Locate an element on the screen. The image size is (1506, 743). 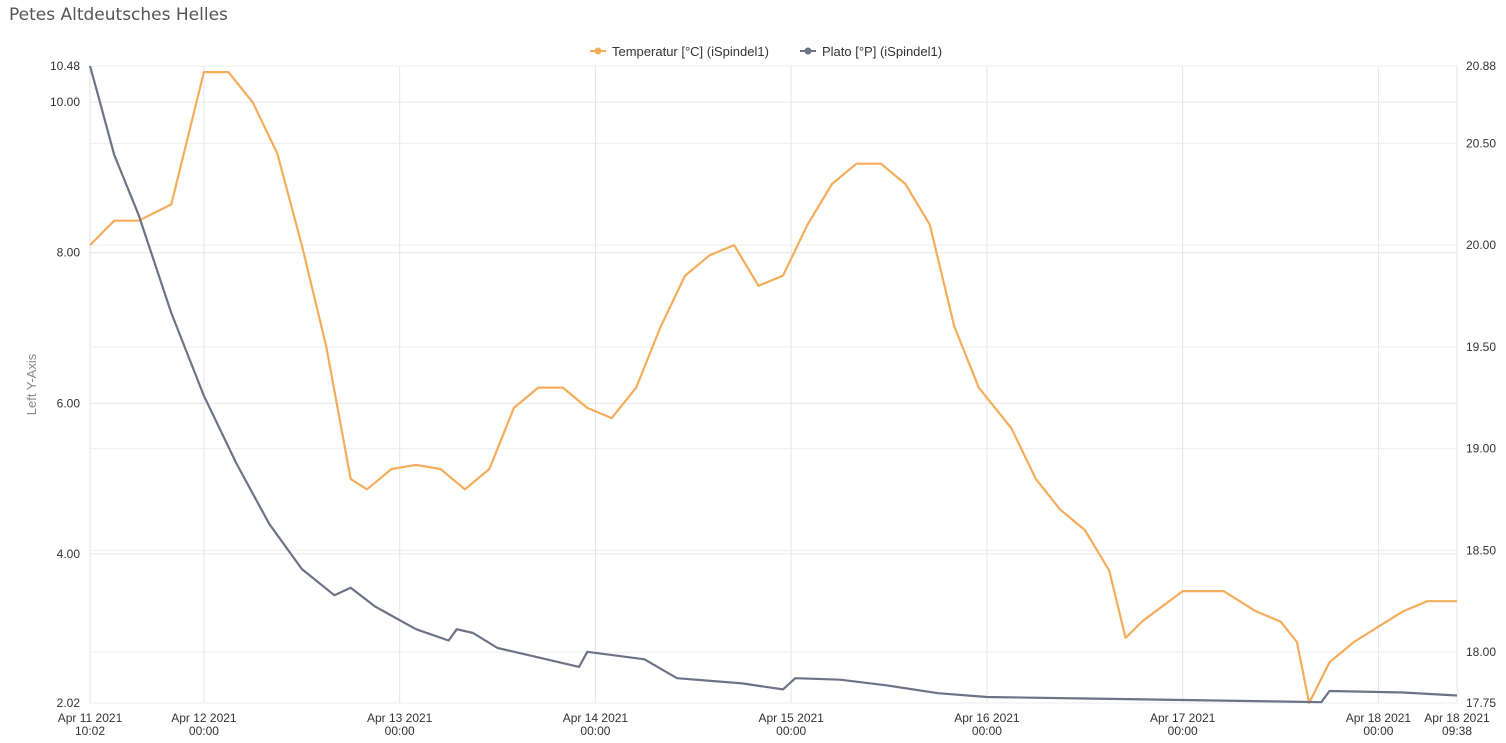
x-tick-date: Apr 15 2021 is located at coordinates (791, 718).